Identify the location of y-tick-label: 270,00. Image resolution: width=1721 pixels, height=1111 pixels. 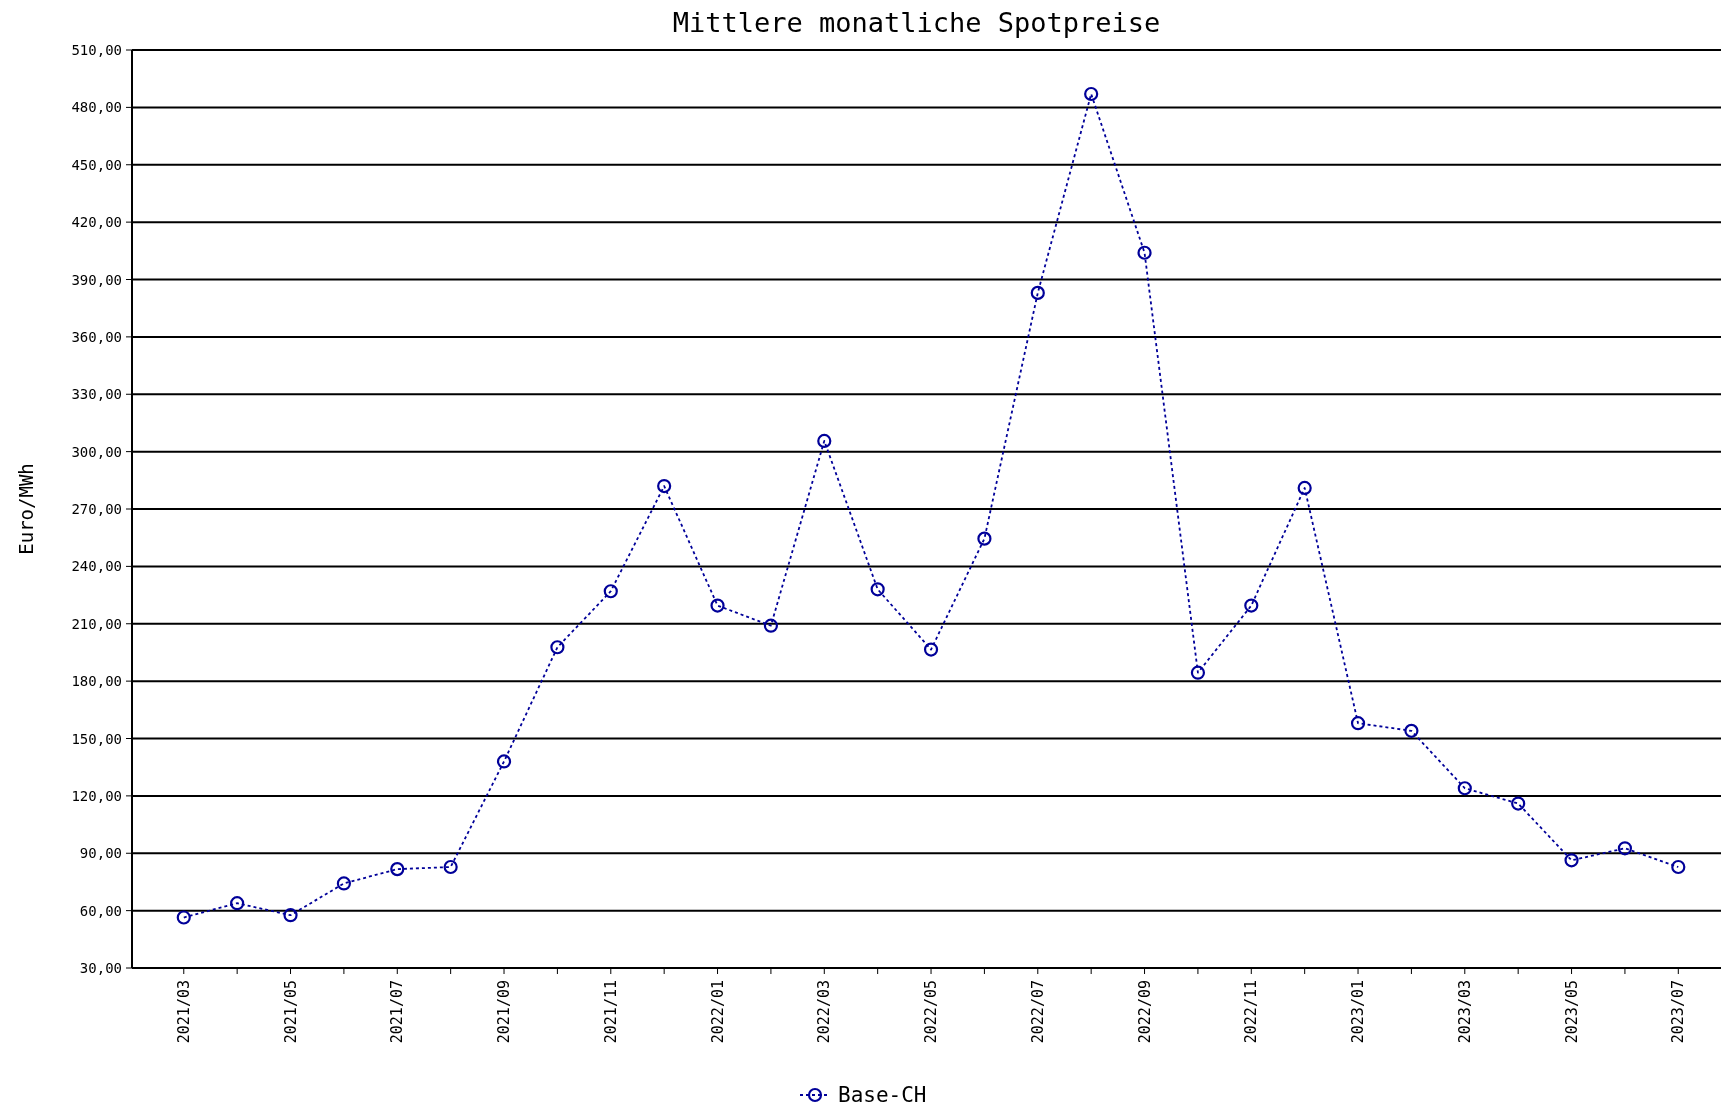
(96, 509).